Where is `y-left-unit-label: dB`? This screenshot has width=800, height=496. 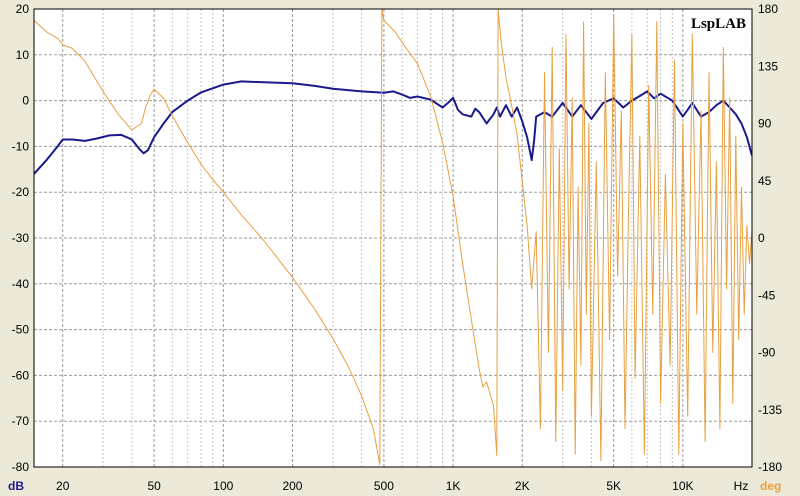
y-left-unit-label: dB is located at coordinates (16, 486).